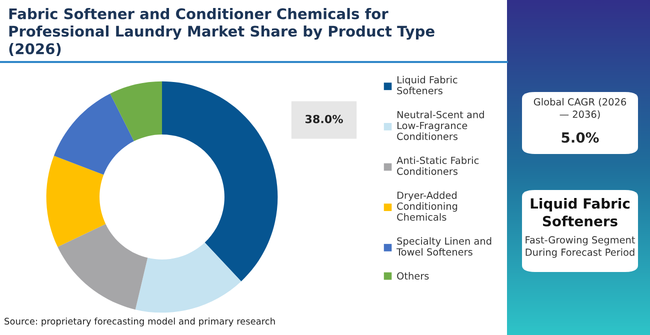 This screenshot has height=335, width=650. Describe the element at coordinates (324, 119) in the screenshot. I see `data-label: 38.0%` at that location.